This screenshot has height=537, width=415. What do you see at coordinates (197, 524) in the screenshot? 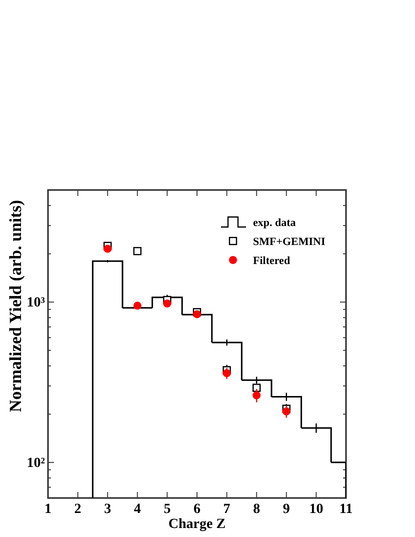
I see `x-axis-title: Charge Z` at bounding box center [197, 524].